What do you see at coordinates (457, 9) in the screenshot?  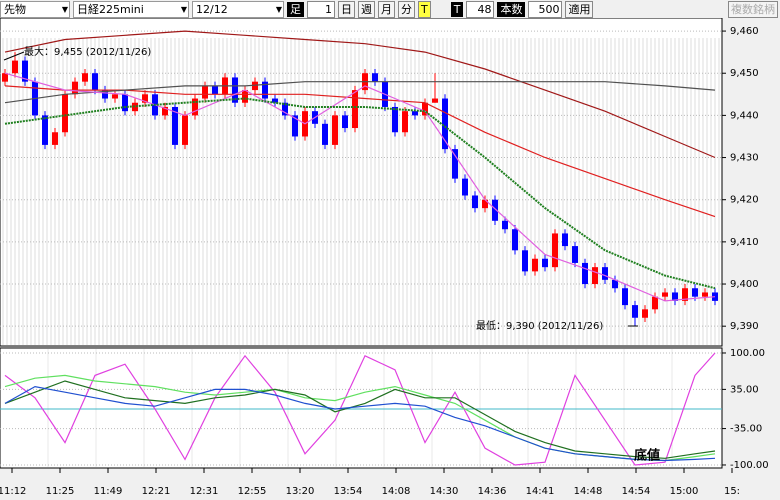 I see `tick-label: T` at bounding box center [457, 9].